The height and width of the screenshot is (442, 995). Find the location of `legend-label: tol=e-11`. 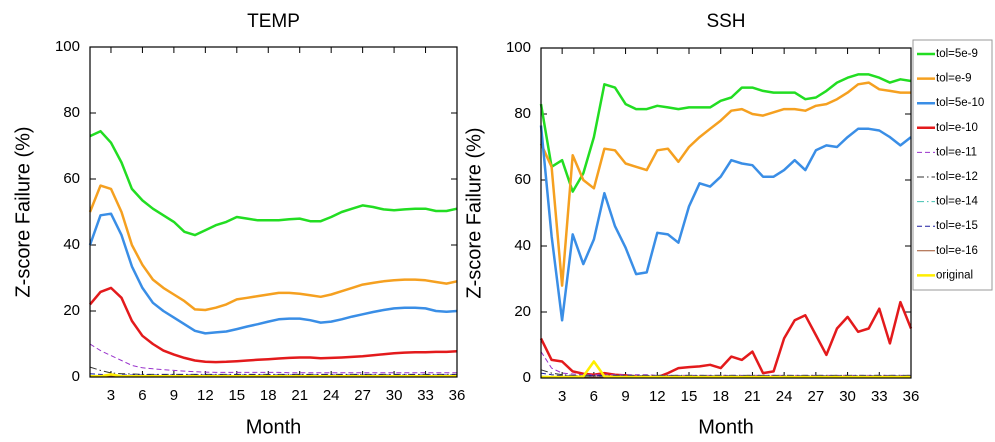

legend-label: tol=e-11 is located at coordinates (956, 152).